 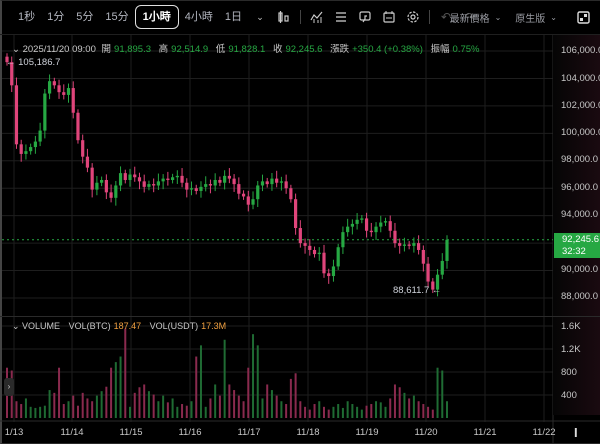 I want to click on x-tick: 1/13, so click(x=14, y=432).